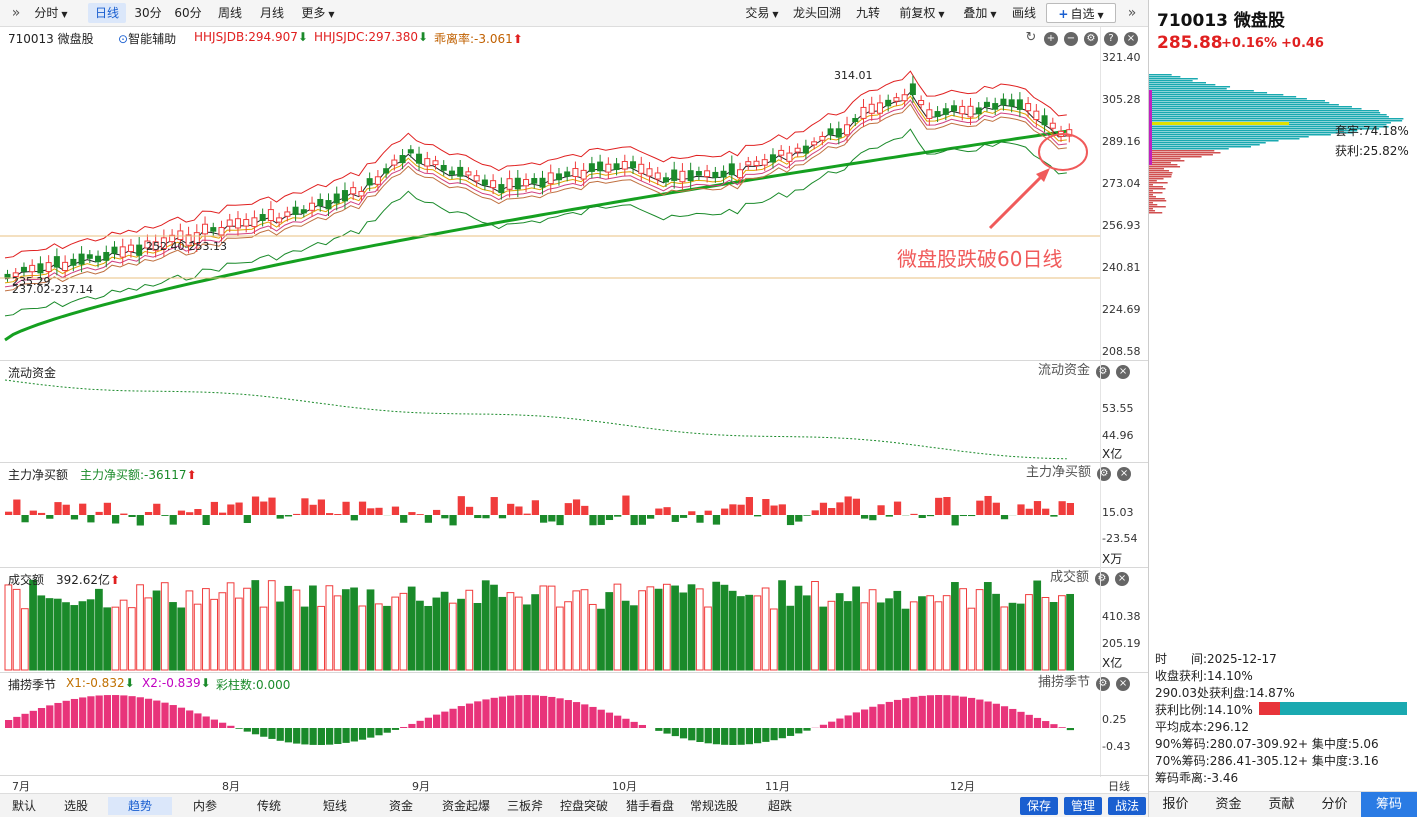 Image resolution: width=1417 pixels, height=817 pixels. Describe the element at coordinates (140, 806) in the screenshot. I see `tab-trend: 趋势` at that location.